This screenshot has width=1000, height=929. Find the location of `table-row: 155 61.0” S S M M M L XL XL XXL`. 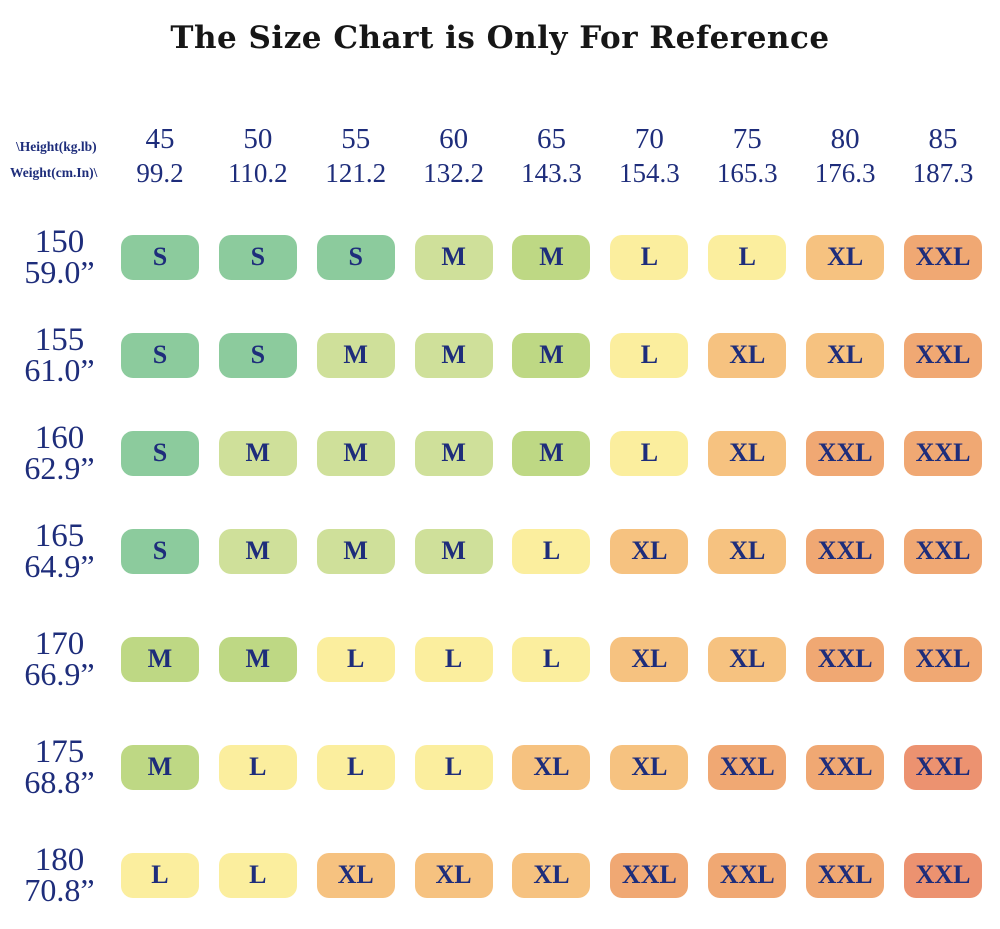

table-row: 155 61.0” S S M M M L XL XL XXL is located at coordinates (500, 355).